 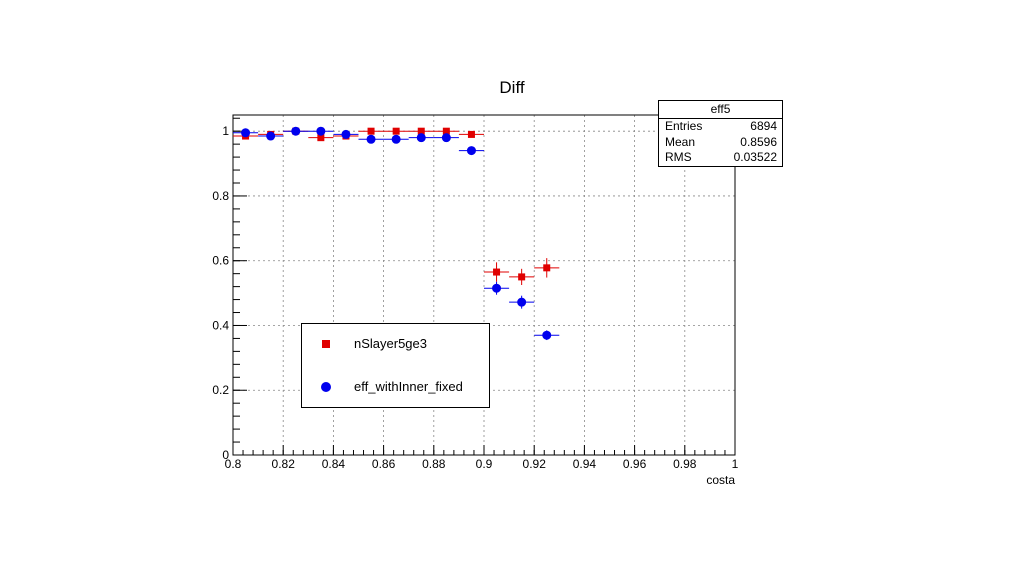 I want to click on y-tick-label: 1, so click(x=225, y=131).